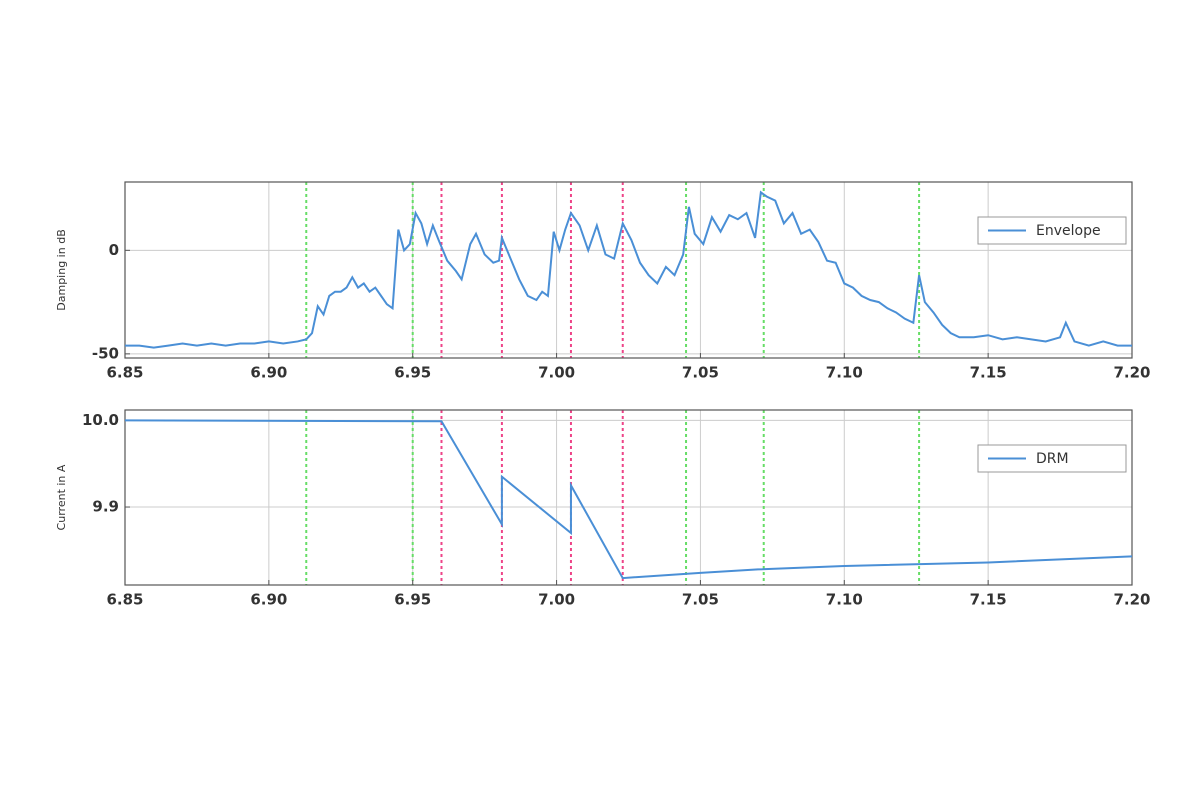 The width and height of the screenshot is (1200, 800). Describe the element at coordinates (1068, 231) in the screenshot. I see `legend-label: Envelope` at that location.